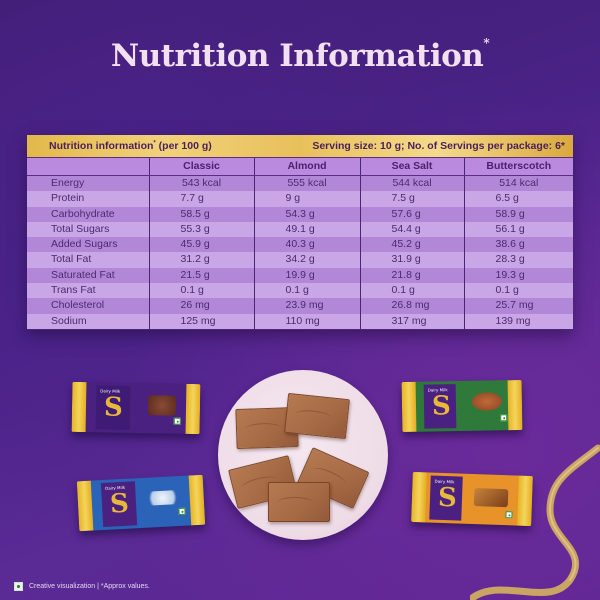  I want to click on product-sea-salt: Dairy Milk S, so click(141, 503).